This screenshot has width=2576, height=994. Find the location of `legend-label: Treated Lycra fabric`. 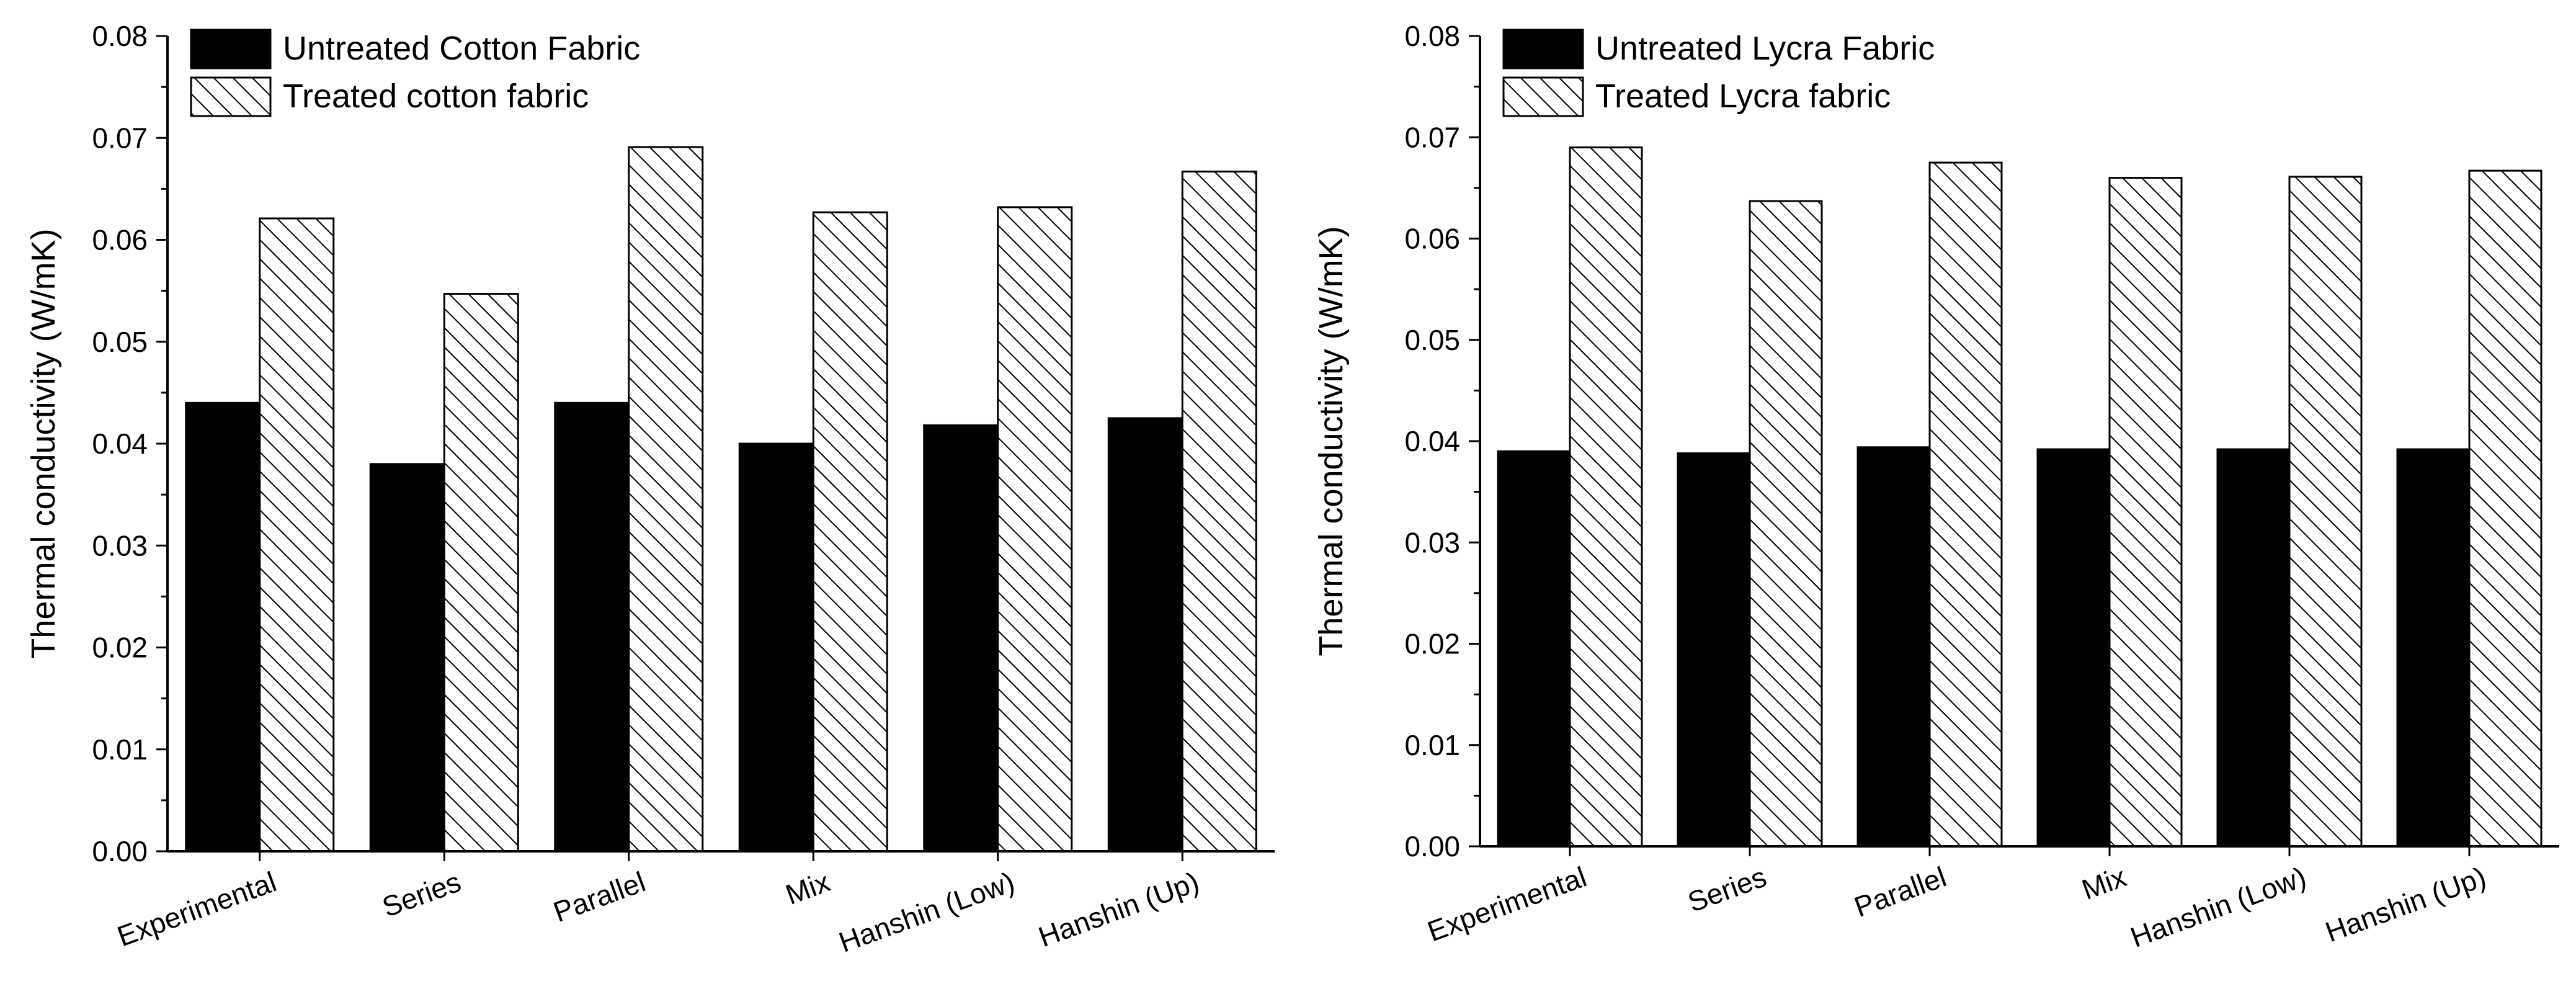

legend-label: Treated Lycra fabric is located at coordinates (1743, 96).